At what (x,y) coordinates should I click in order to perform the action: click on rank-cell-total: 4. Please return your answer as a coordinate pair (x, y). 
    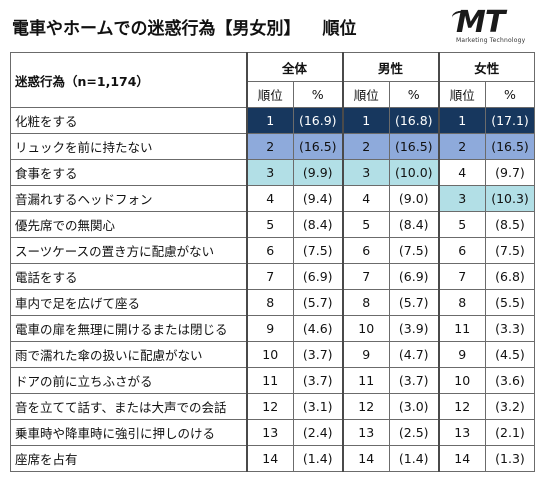
    Looking at the image, I should click on (269, 198).